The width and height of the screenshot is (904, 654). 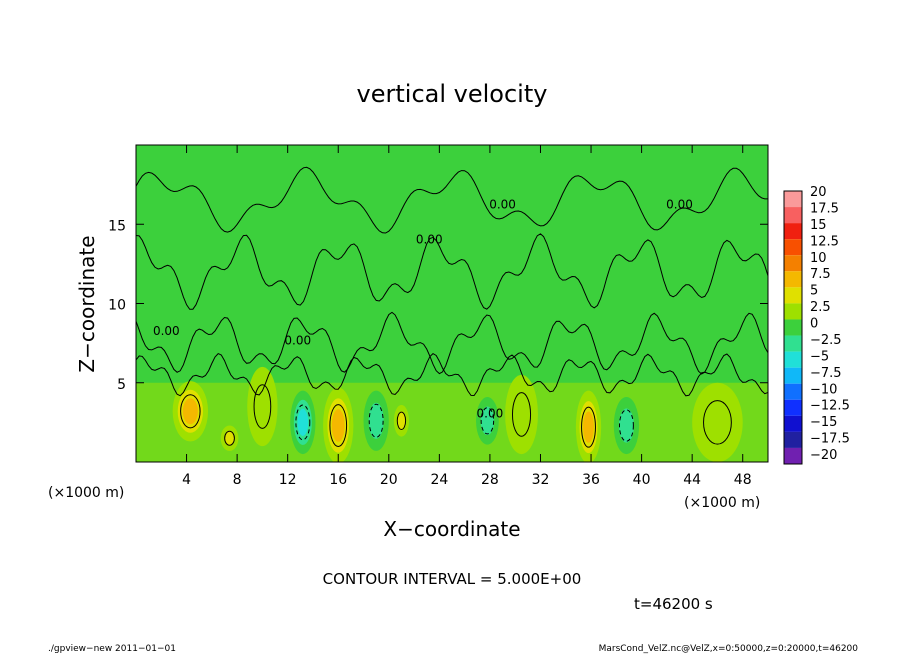 I want to click on time-label: t=46200 s, so click(x=673, y=604).